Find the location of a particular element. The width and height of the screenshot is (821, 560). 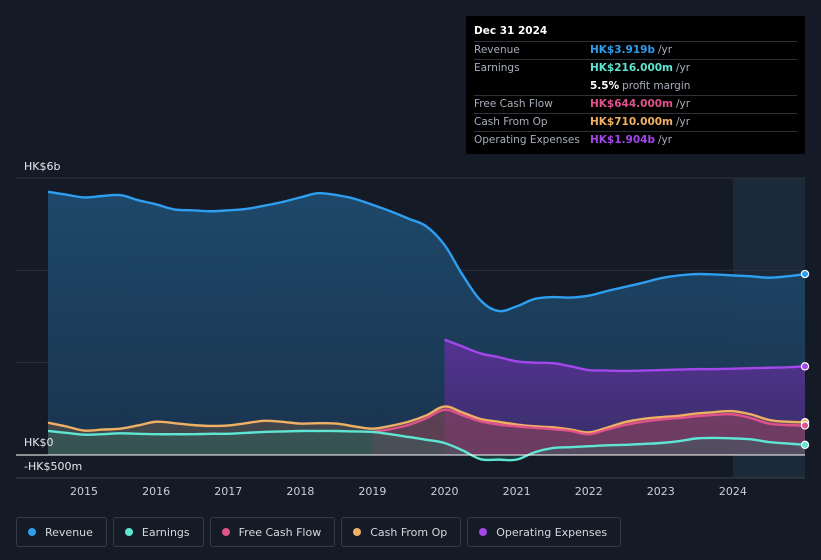

tooltip-row-cfo: Cash From Op HK$710.000m /yr is located at coordinates (635, 122).